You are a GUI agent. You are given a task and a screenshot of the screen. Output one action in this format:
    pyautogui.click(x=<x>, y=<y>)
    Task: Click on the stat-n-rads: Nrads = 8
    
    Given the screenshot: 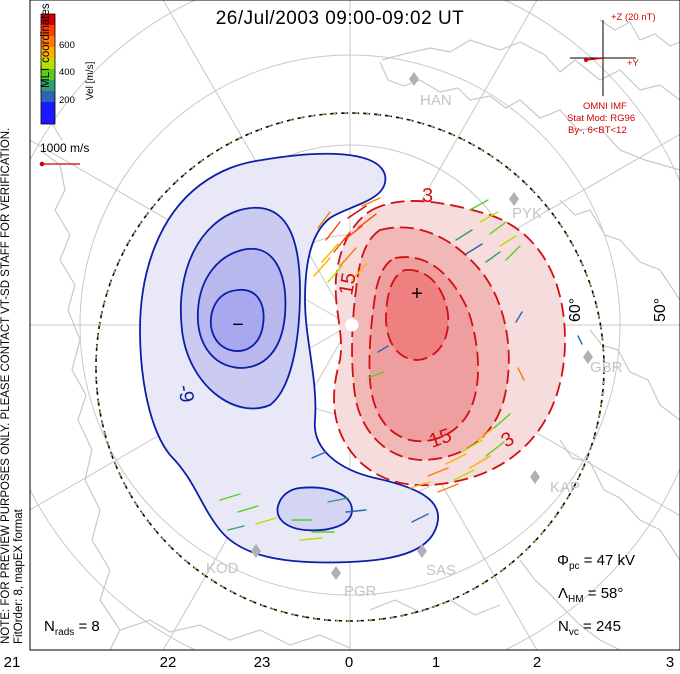 What is the action you would take?
    pyautogui.click(x=72, y=628)
    